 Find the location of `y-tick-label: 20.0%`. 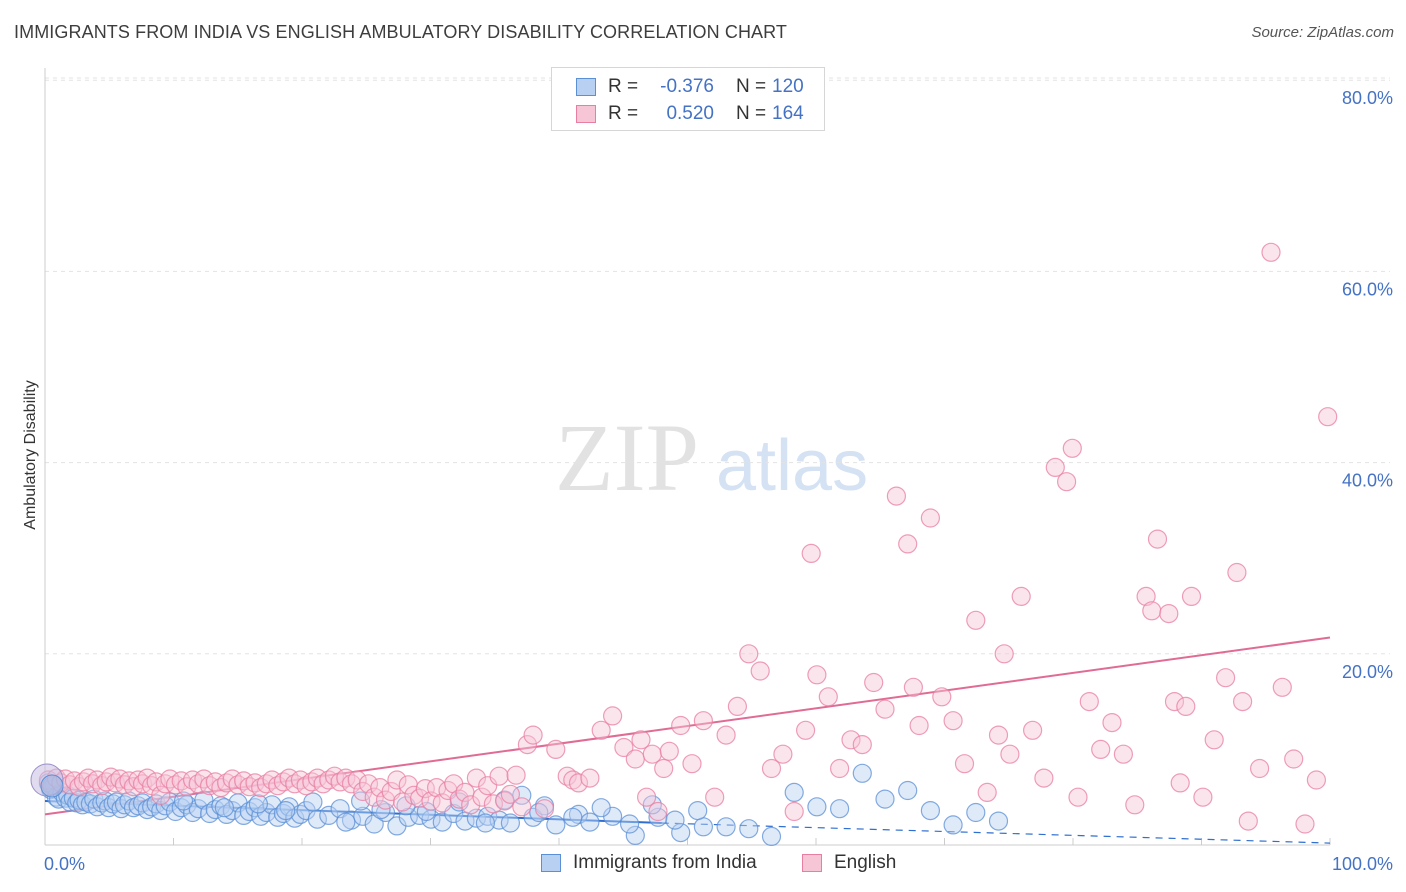

y-tick-label: 20.0% is located at coordinates (1367, 672).